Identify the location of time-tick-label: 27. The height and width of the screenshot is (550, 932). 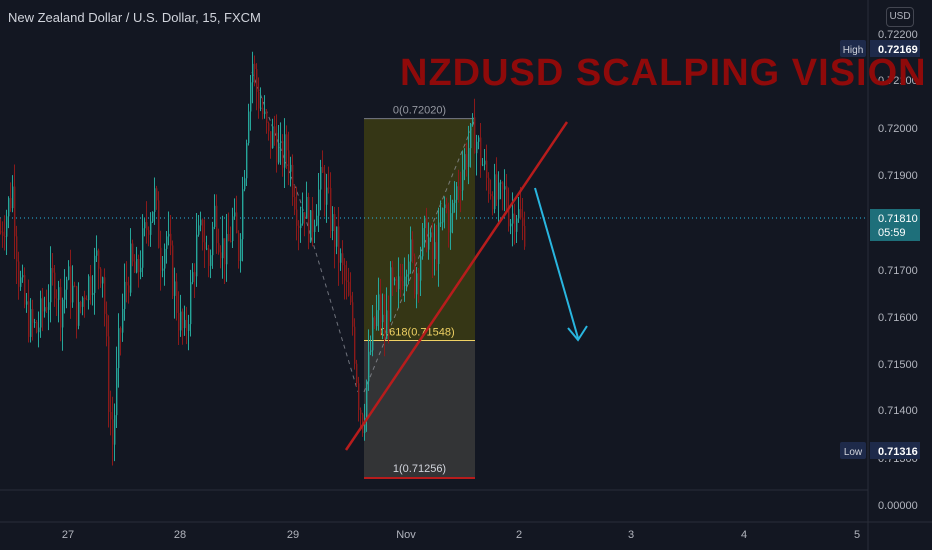
(68, 535).